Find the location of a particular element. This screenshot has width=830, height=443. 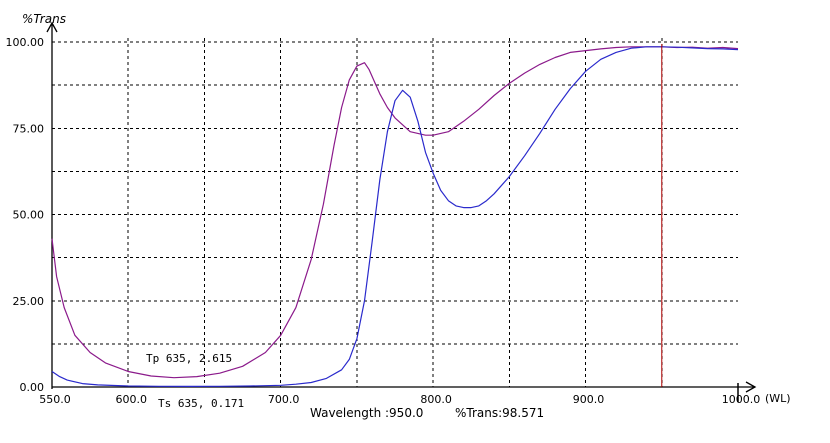

y-tick-label: 50.00 is located at coordinates (29, 215).